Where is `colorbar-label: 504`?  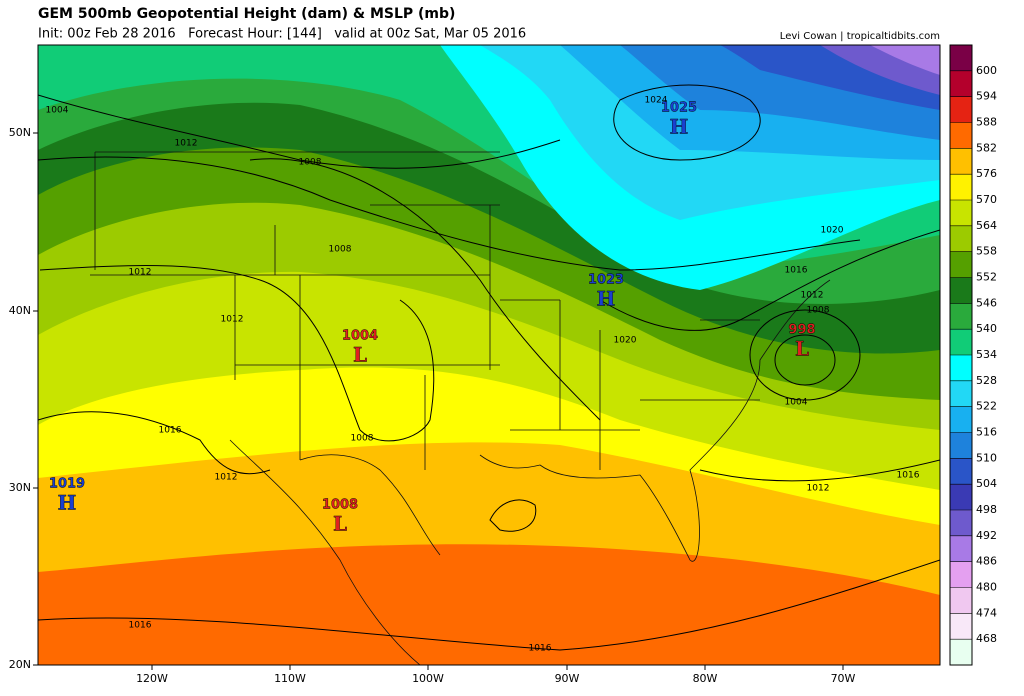 colorbar-label: 504 is located at coordinates (986, 483).